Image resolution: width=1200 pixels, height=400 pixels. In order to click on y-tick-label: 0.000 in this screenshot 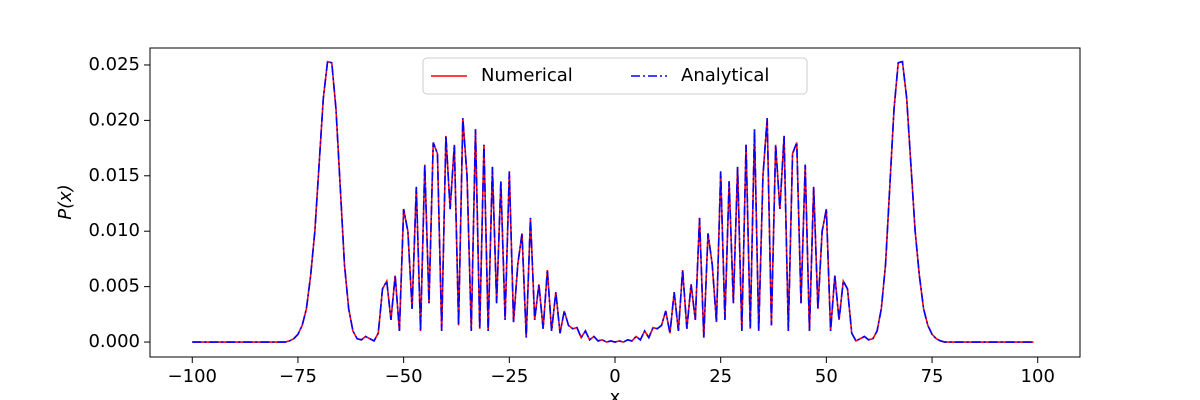, I will do `click(114, 341)`.